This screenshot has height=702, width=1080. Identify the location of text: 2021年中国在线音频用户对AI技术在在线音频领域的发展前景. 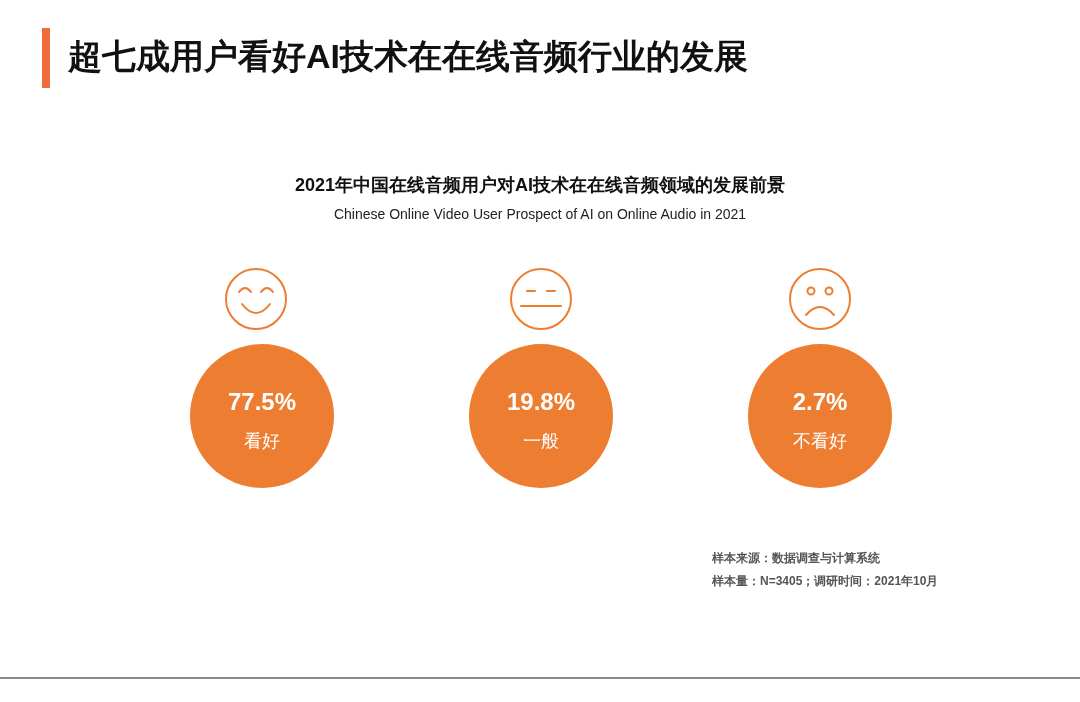
(540, 185).